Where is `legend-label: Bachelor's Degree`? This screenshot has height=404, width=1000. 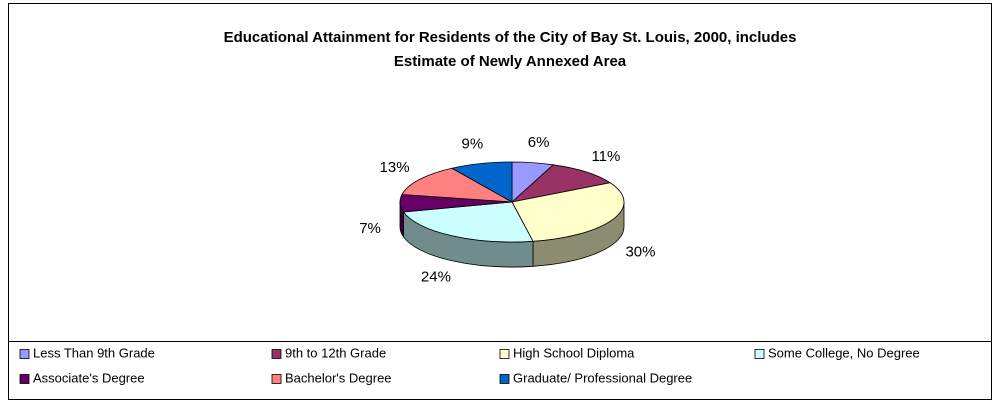
legend-label: Bachelor's Degree is located at coordinates (338, 377).